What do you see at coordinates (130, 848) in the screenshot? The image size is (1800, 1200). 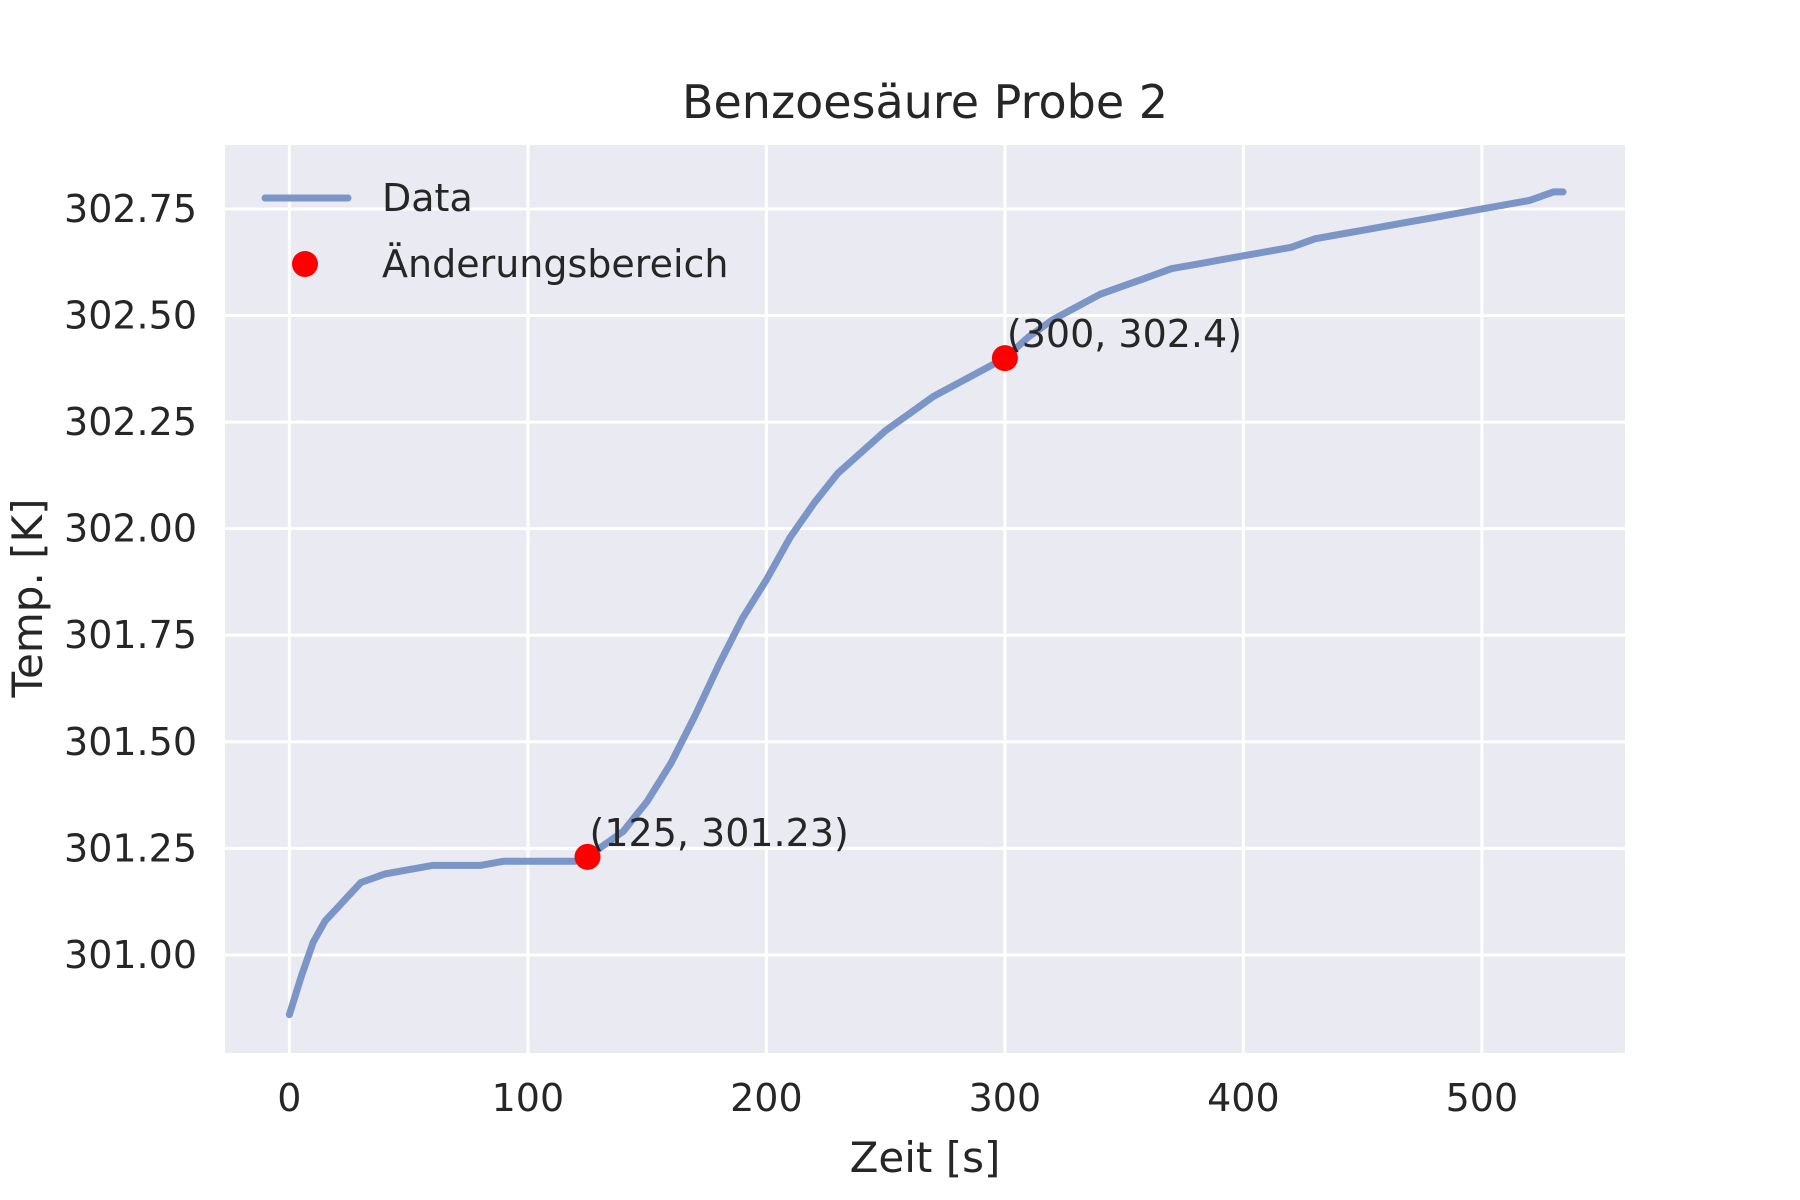 I see `y-tick-label: 301.25` at bounding box center [130, 848].